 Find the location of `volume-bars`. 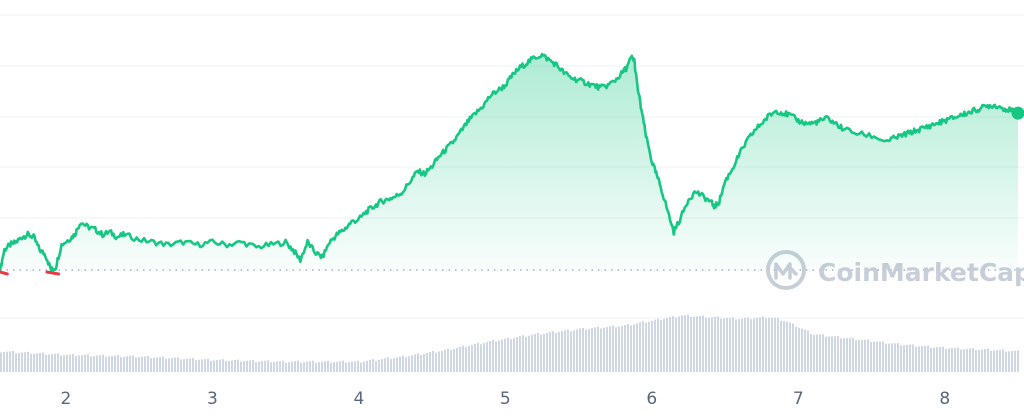

volume-bars is located at coordinates (509, 343).